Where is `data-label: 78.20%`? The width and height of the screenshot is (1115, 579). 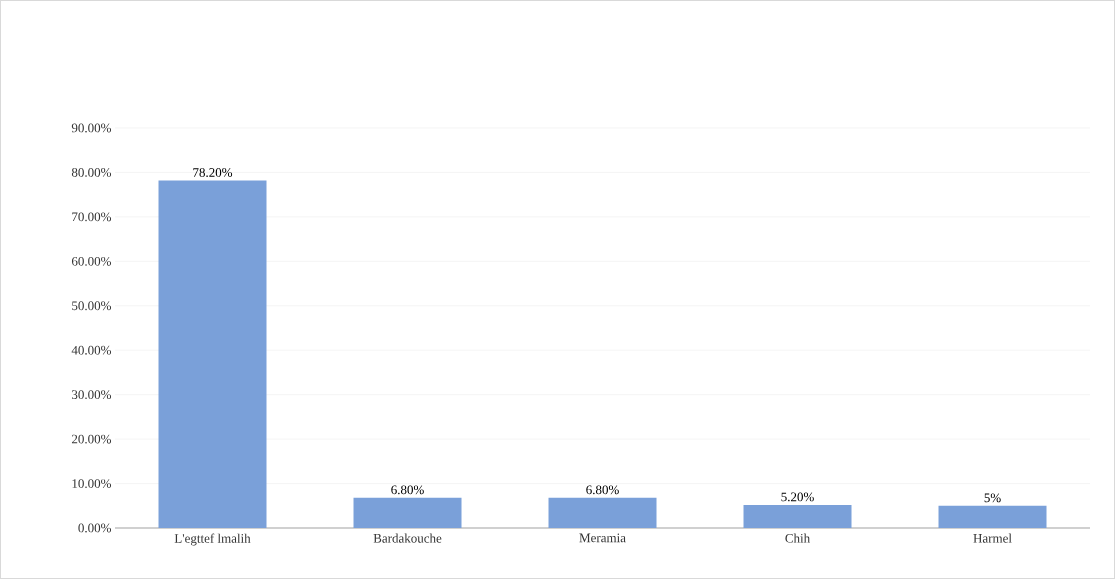
data-label: 78.20% is located at coordinates (213, 172).